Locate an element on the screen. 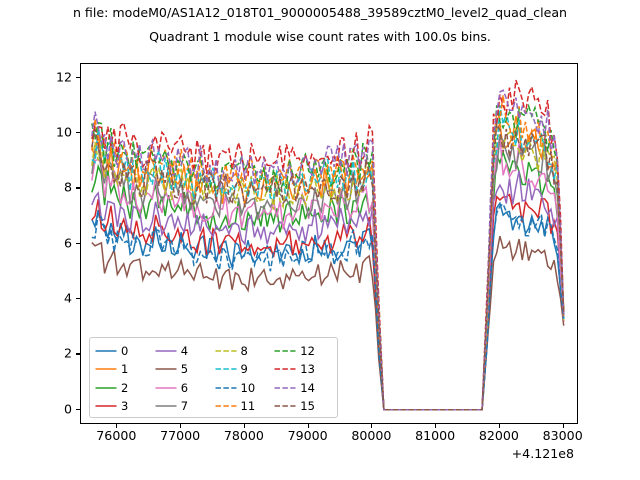 The image size is (640, 480). legend-label-3: 3 is located at coordinates (125, 405).